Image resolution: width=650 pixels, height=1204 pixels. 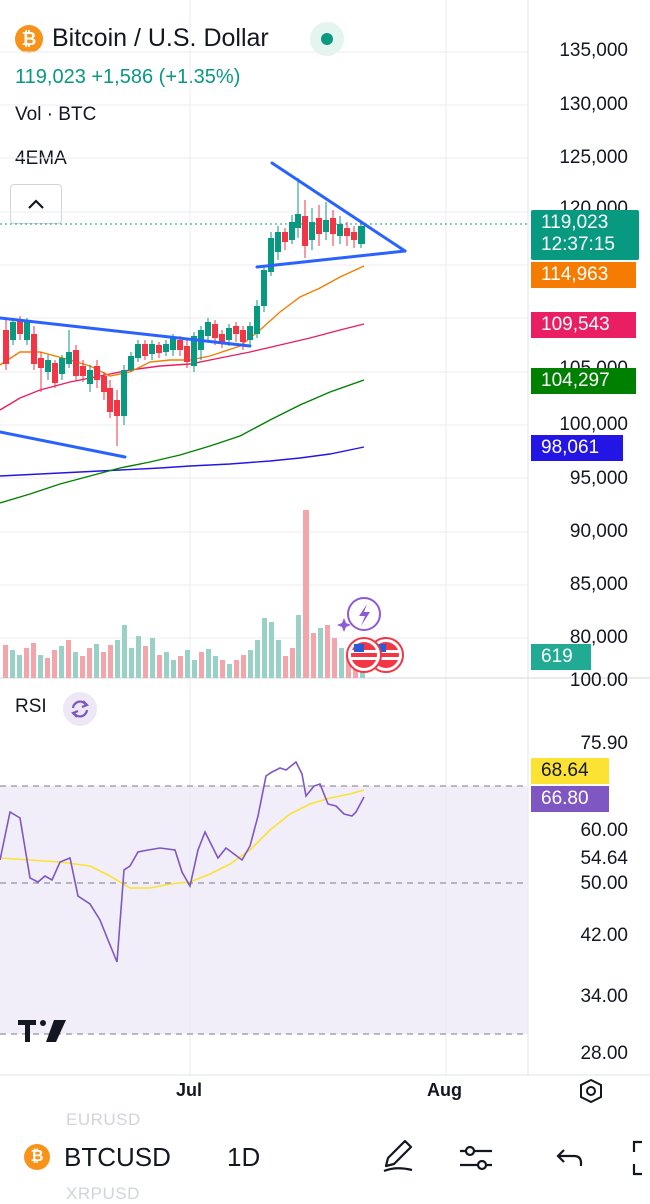 I want to click on interval-selector: 1D, so click(x=244, y=1157).